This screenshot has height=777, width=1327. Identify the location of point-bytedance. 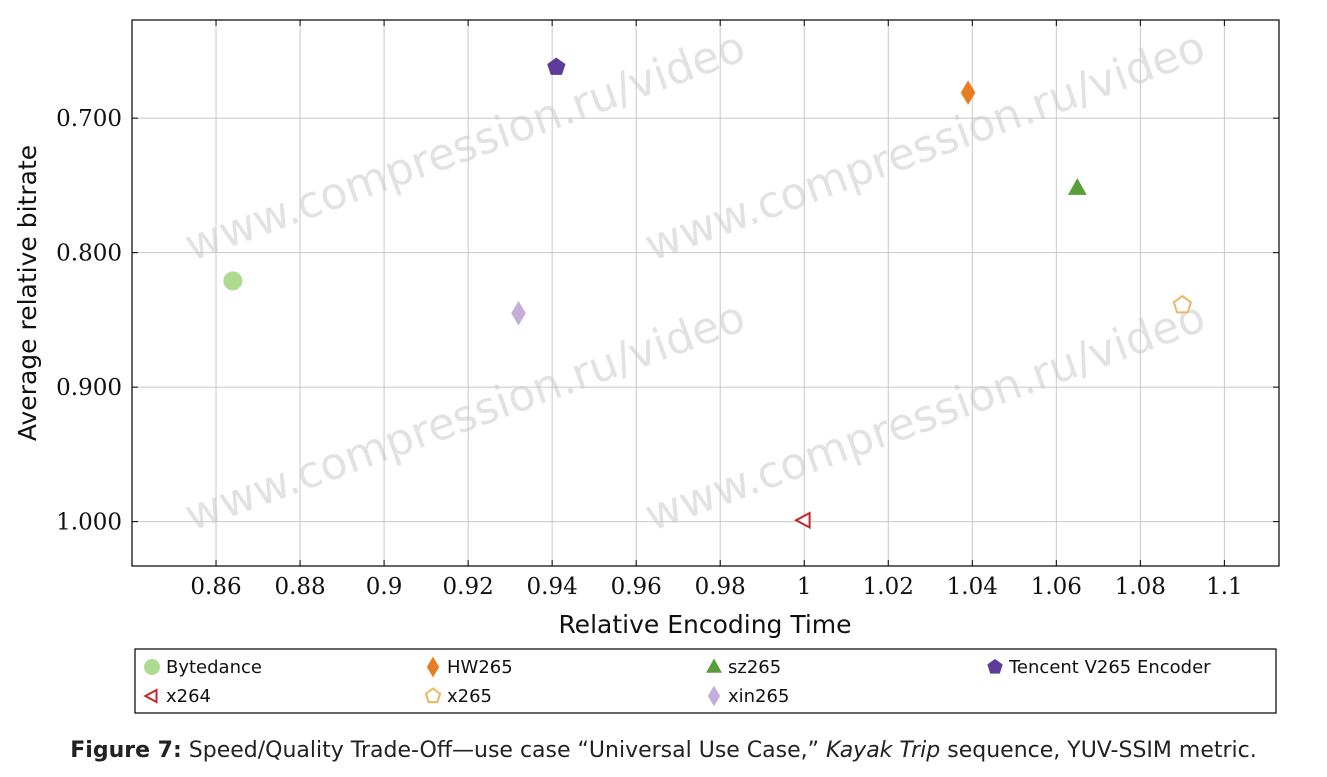
(233, 281).